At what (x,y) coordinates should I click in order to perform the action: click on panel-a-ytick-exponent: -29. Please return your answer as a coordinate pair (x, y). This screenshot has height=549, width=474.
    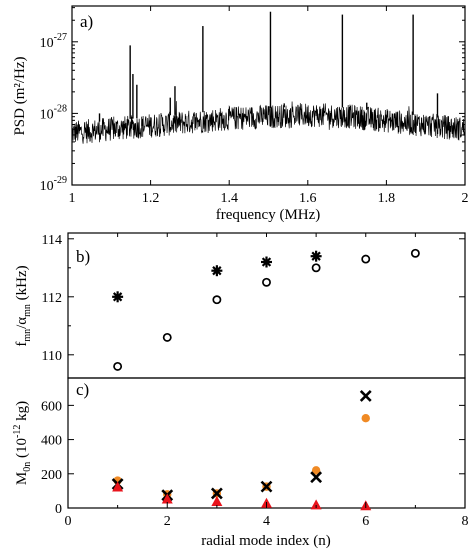
    Looking at the image, I should click on (60, 180).